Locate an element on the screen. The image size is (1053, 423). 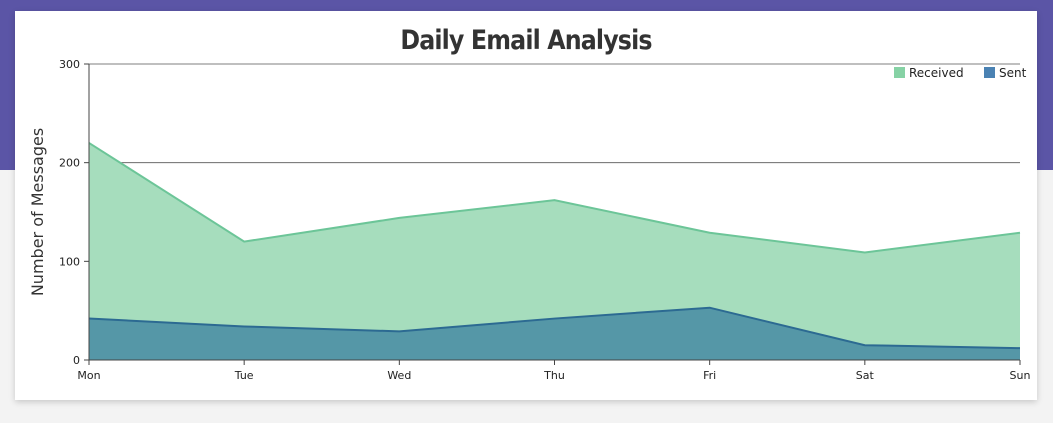
legend-label-received: Received is located at coordinates (936, 73).